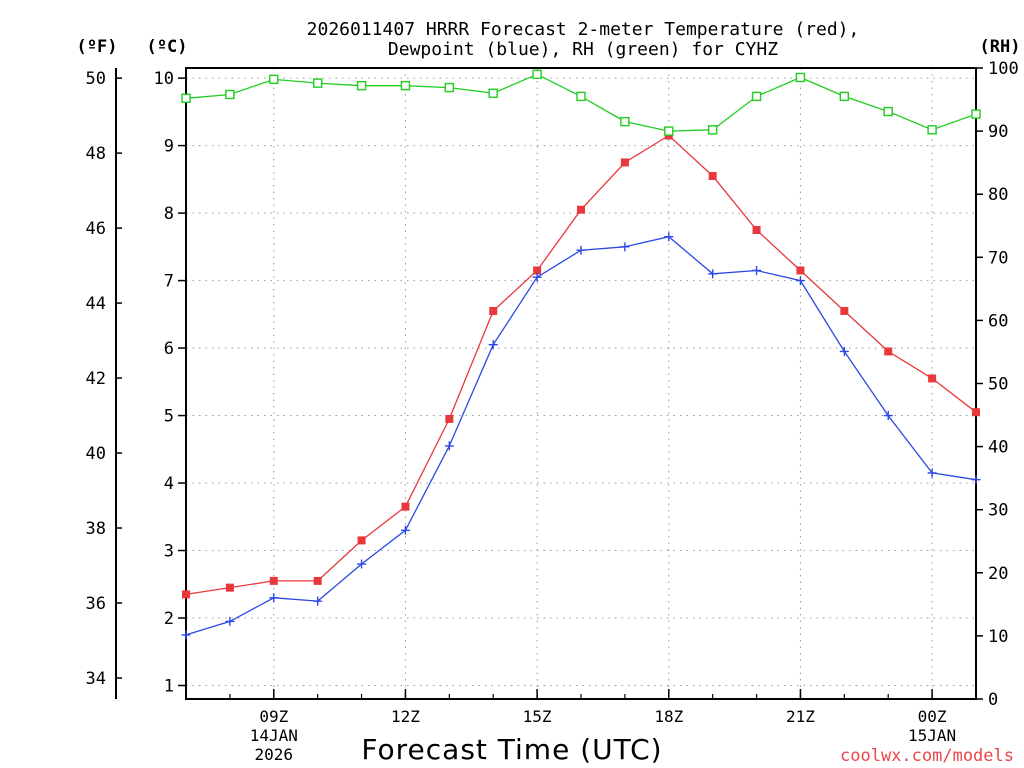 Image resolution: width=1024 pixels, height=768 pixels. I want to click on rh-tick-label: 40, so click(998, 448).